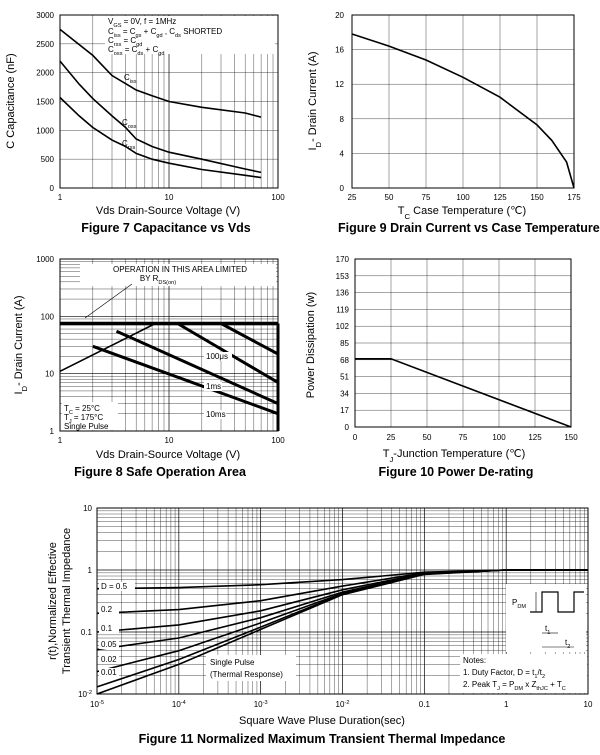  I want to click on fig8-annot-limit1: OPERATION IN THIS AREA LIMITED, so click(180, 269).